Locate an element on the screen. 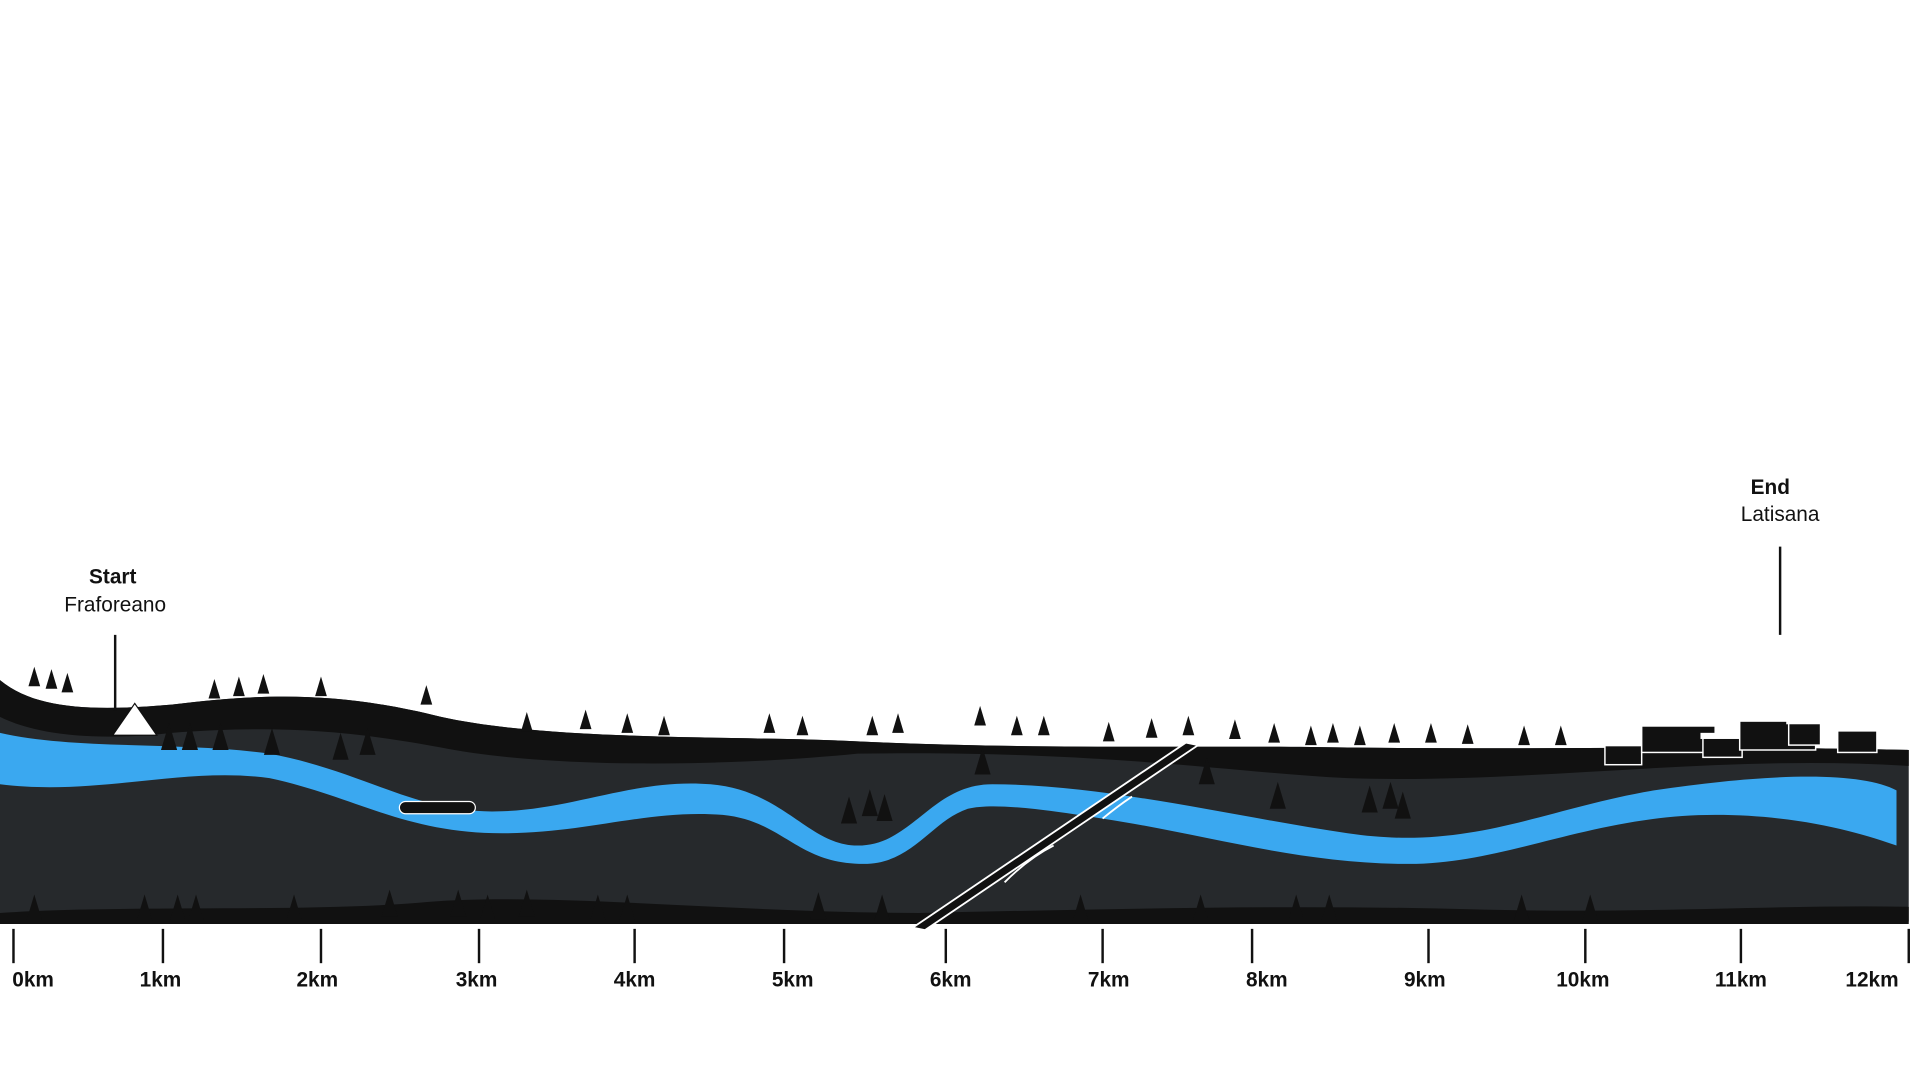  scale-label: 2km is located at coordinates (317, 979).